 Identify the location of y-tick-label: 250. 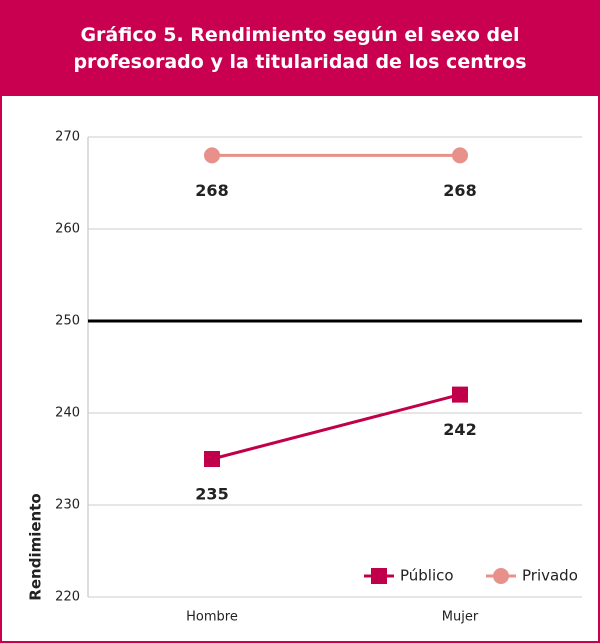
(67, 321).